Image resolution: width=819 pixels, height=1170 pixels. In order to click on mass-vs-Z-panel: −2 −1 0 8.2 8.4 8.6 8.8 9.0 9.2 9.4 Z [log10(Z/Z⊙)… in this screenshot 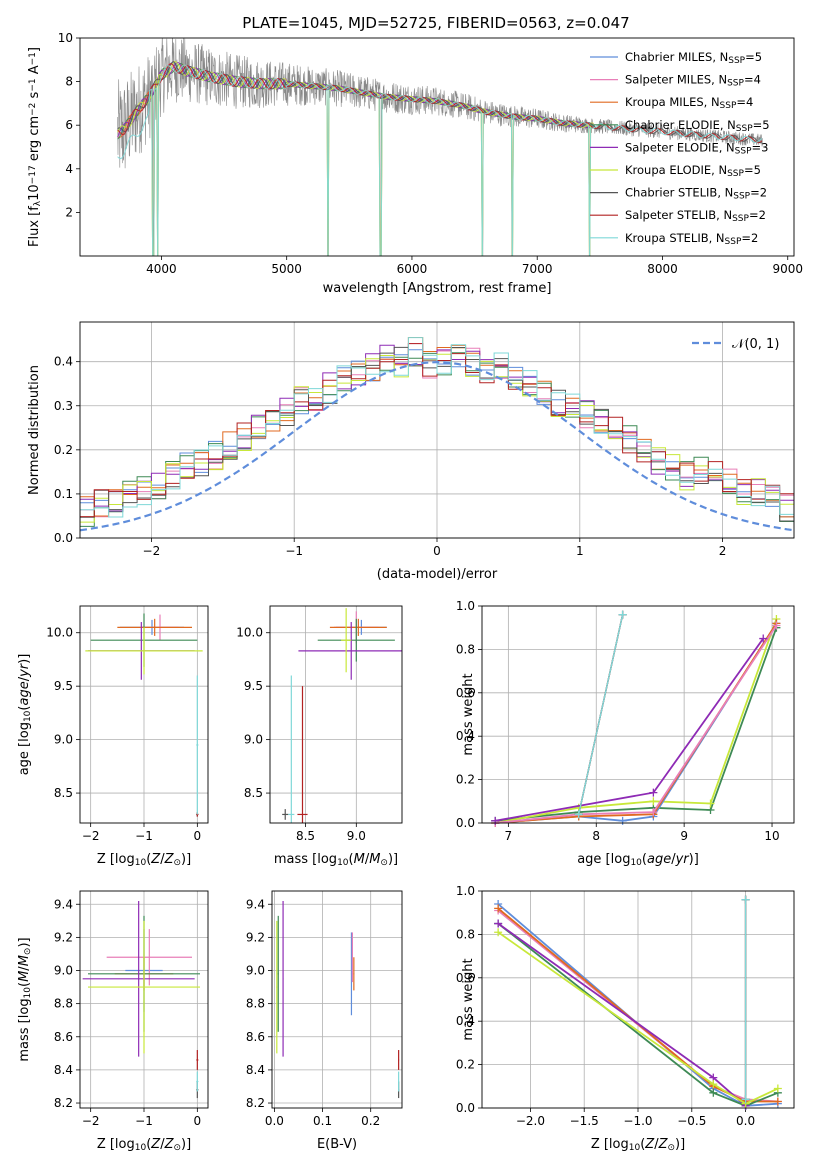, I will do `click(113, 1021)`.